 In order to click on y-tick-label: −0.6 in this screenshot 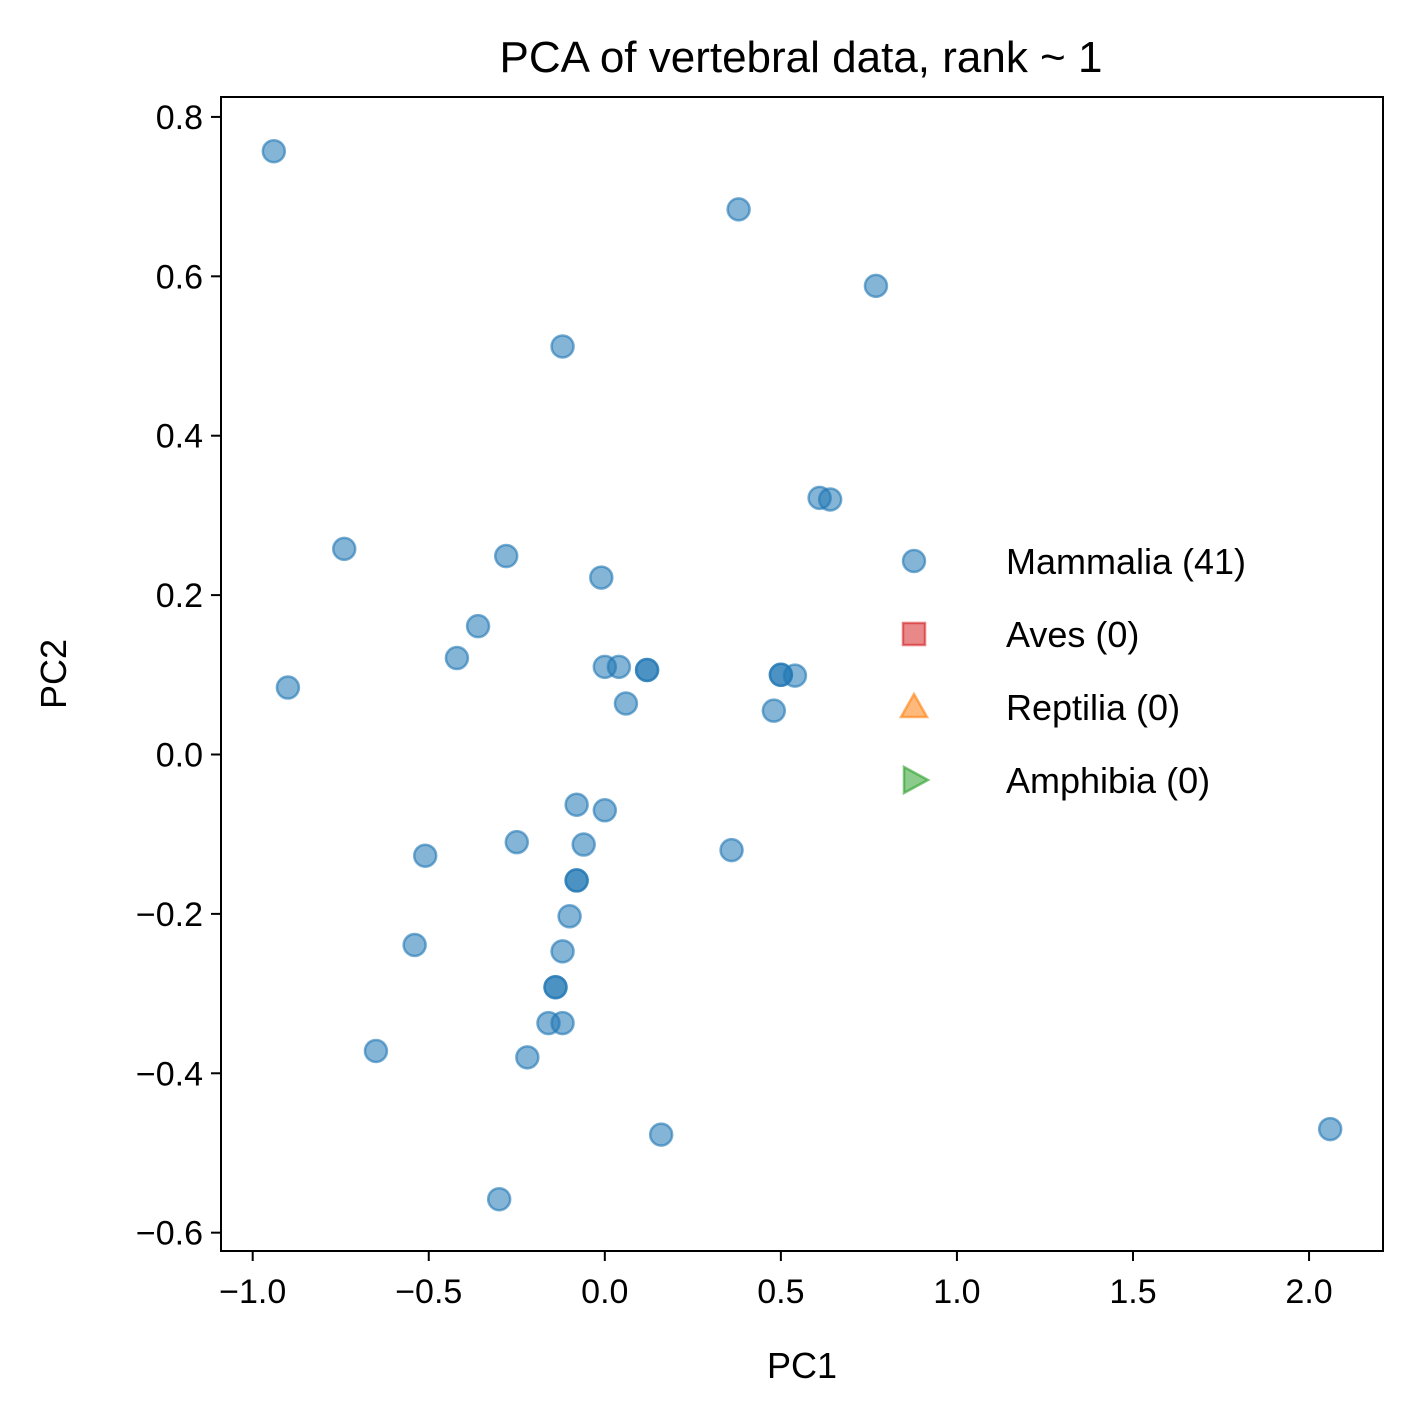, I will do `click(169, 1234)`.